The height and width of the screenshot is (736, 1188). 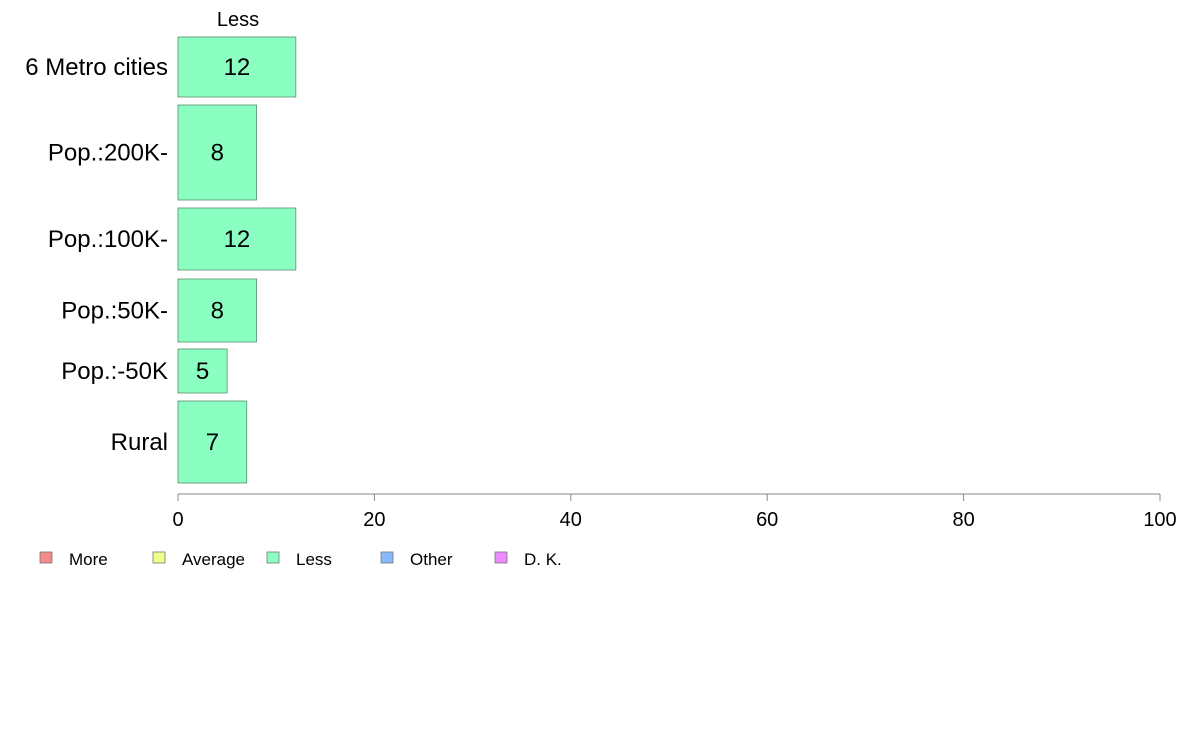 What do you see at coordinates (139, 442) in the screenshot?
I see `category-label: Rural` at bounding box center [139, 442].